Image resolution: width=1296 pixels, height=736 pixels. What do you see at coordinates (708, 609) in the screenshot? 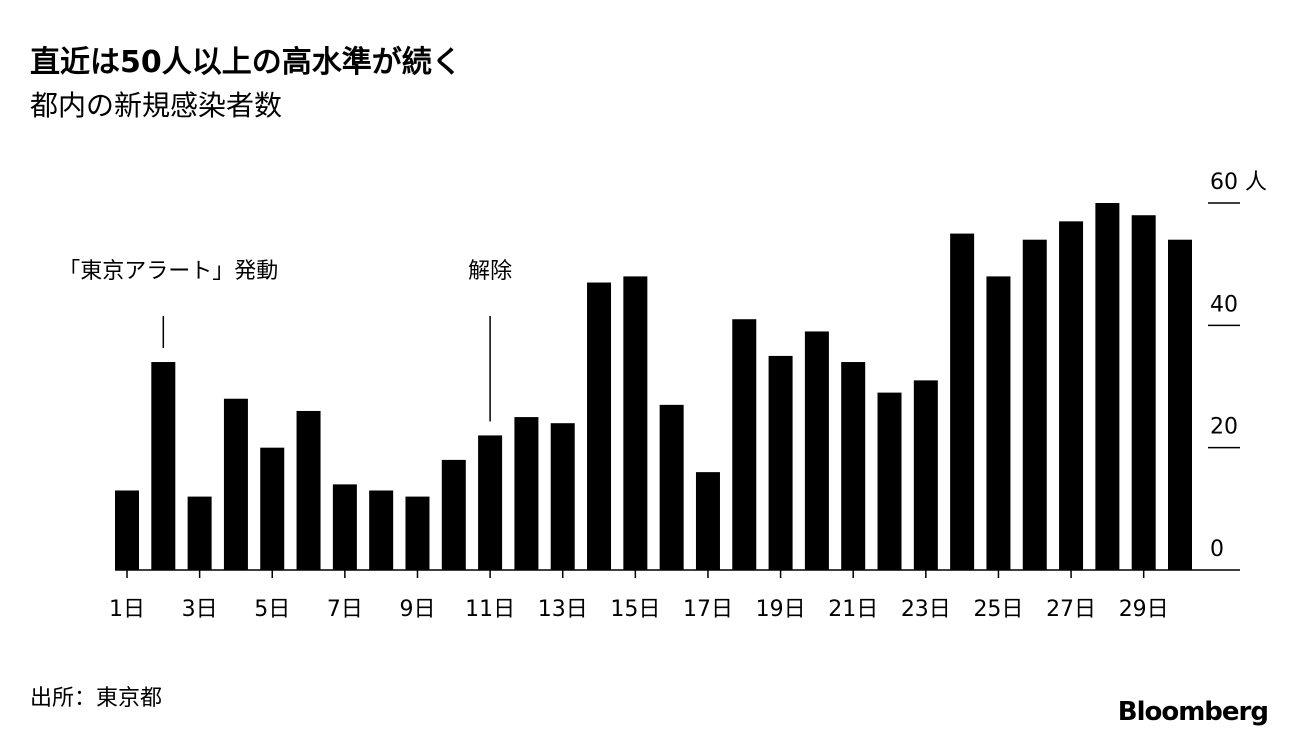
I see `x-tick-label: 17日` at bounding box center [708, 609].